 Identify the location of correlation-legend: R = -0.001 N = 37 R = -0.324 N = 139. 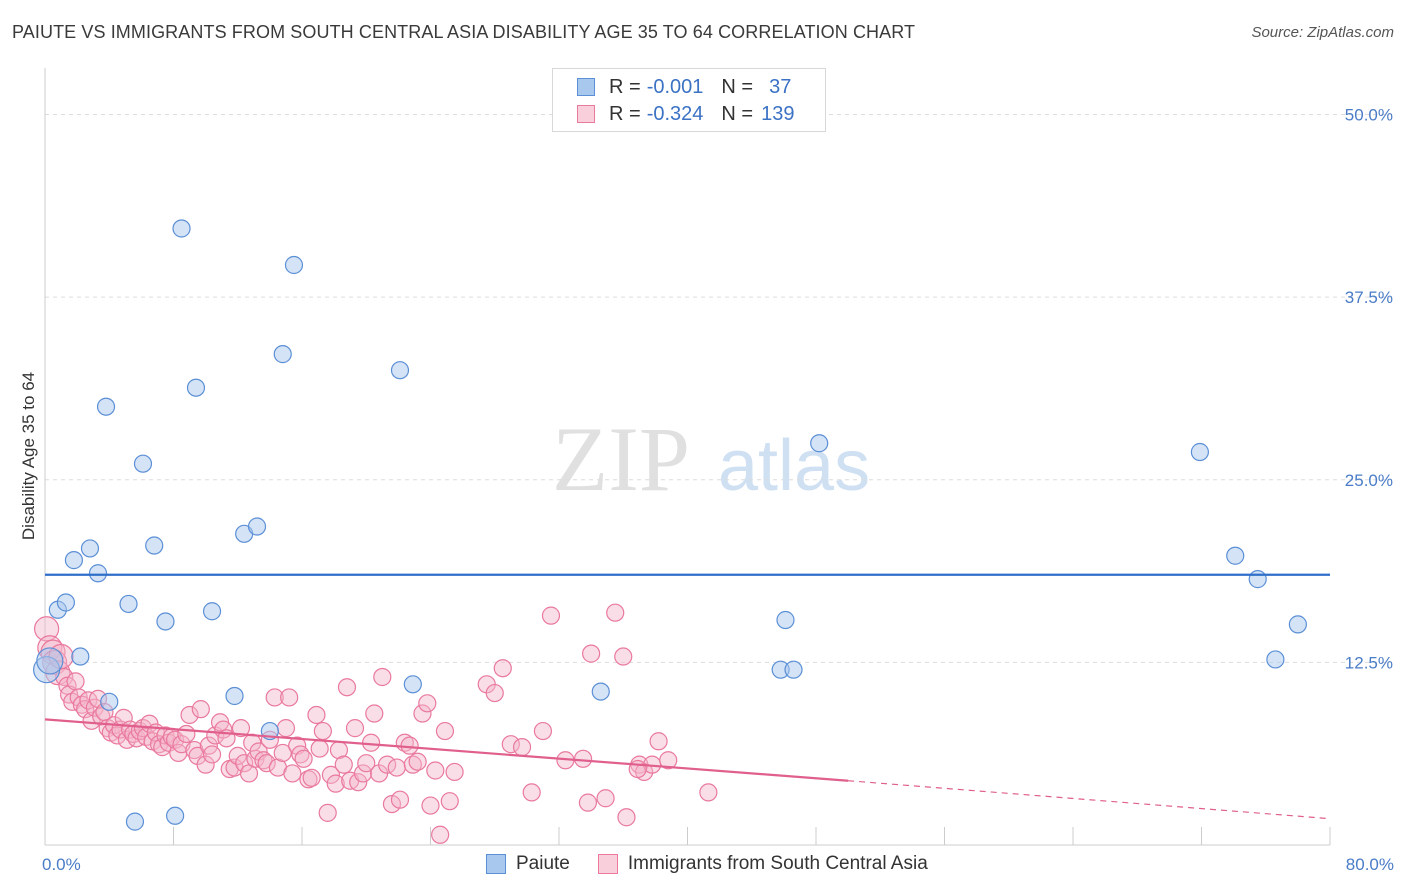
(689, 100).